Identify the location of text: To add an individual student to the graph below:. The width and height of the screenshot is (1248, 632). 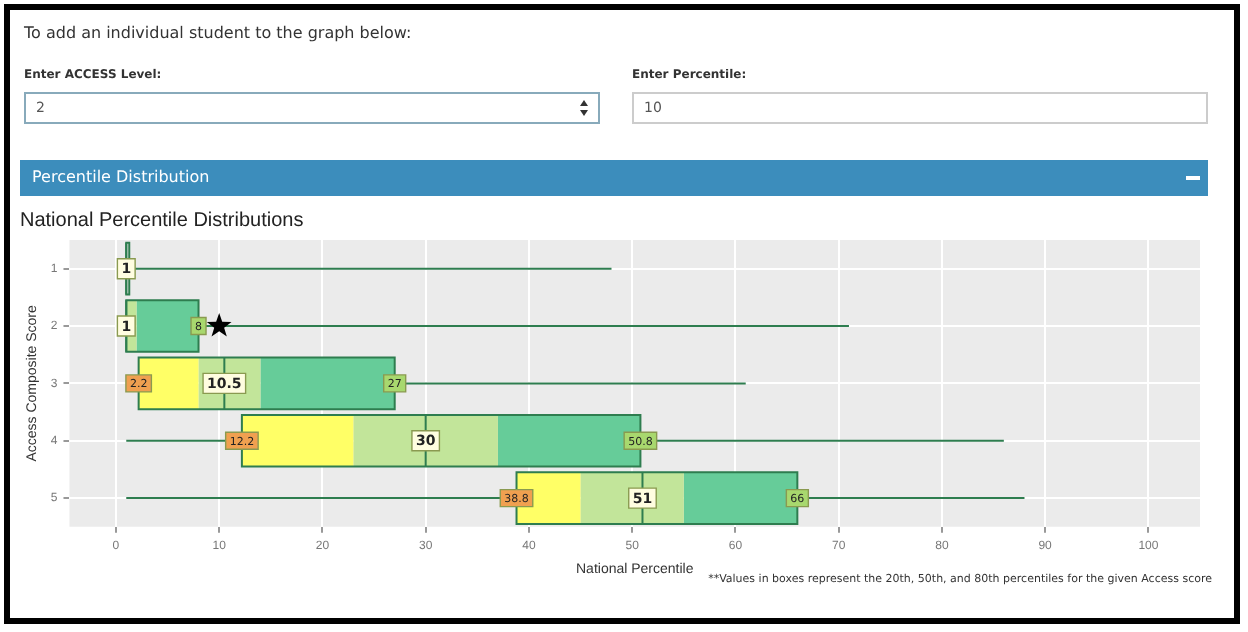
(218, 33).